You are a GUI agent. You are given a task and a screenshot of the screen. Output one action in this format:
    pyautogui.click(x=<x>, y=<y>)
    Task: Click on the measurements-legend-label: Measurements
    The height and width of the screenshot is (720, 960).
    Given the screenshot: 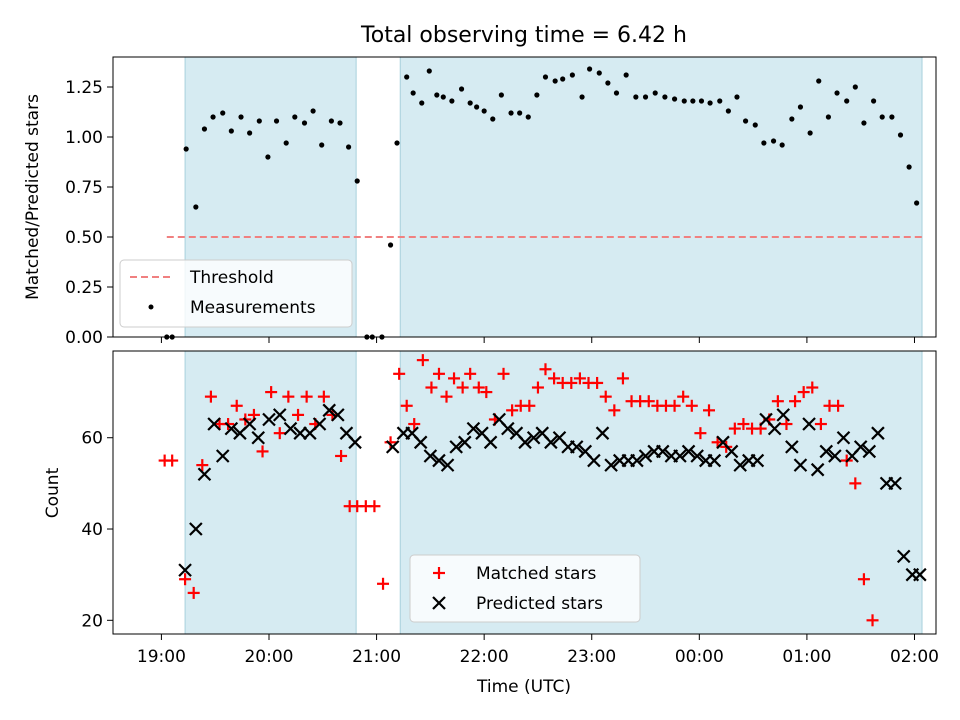 What is the action you would take?
    pyautogui.click(x=253, y=308)
    